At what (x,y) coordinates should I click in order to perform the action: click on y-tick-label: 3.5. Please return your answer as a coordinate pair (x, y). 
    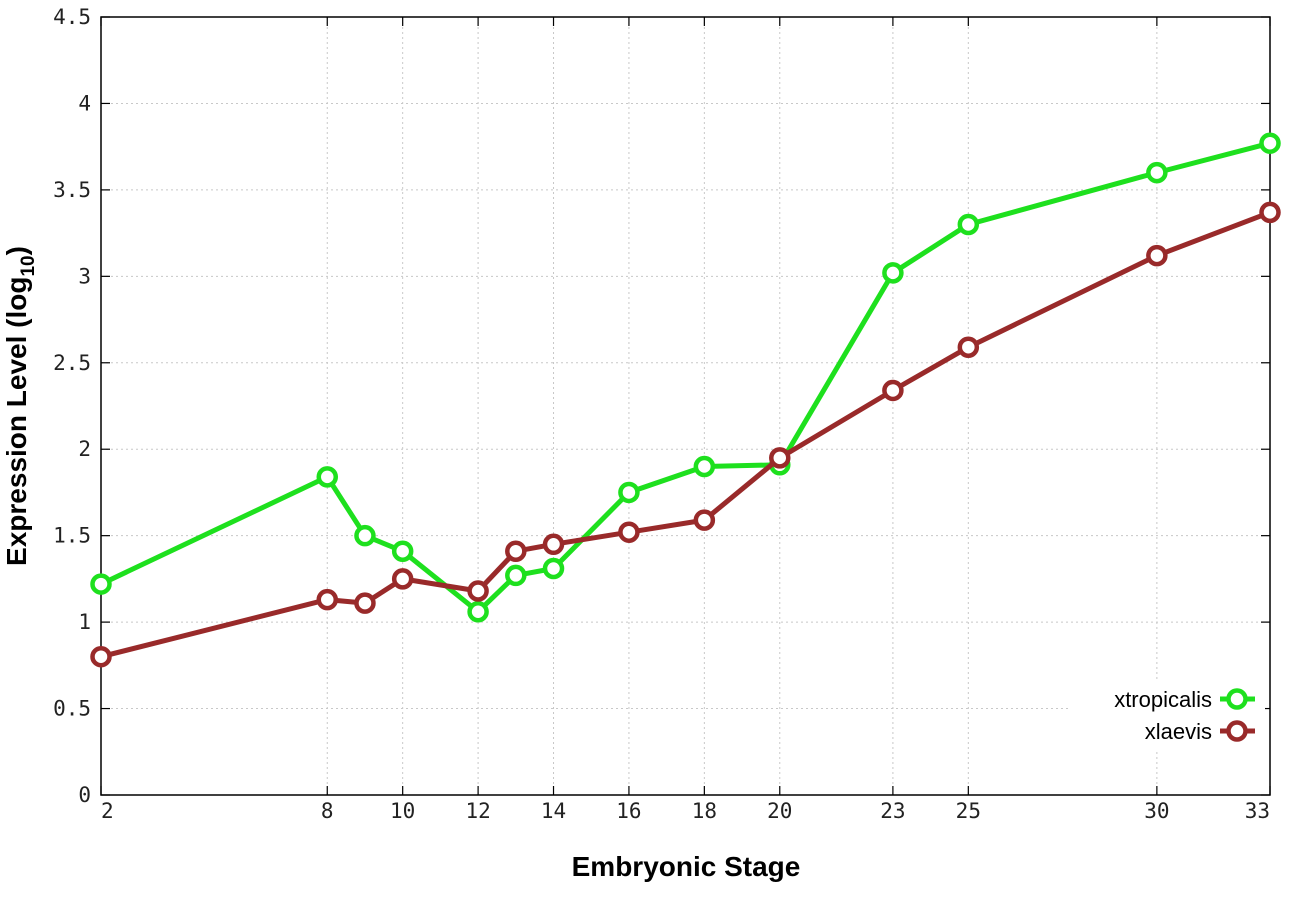
    Looking at the image, I should click on (72, 190).